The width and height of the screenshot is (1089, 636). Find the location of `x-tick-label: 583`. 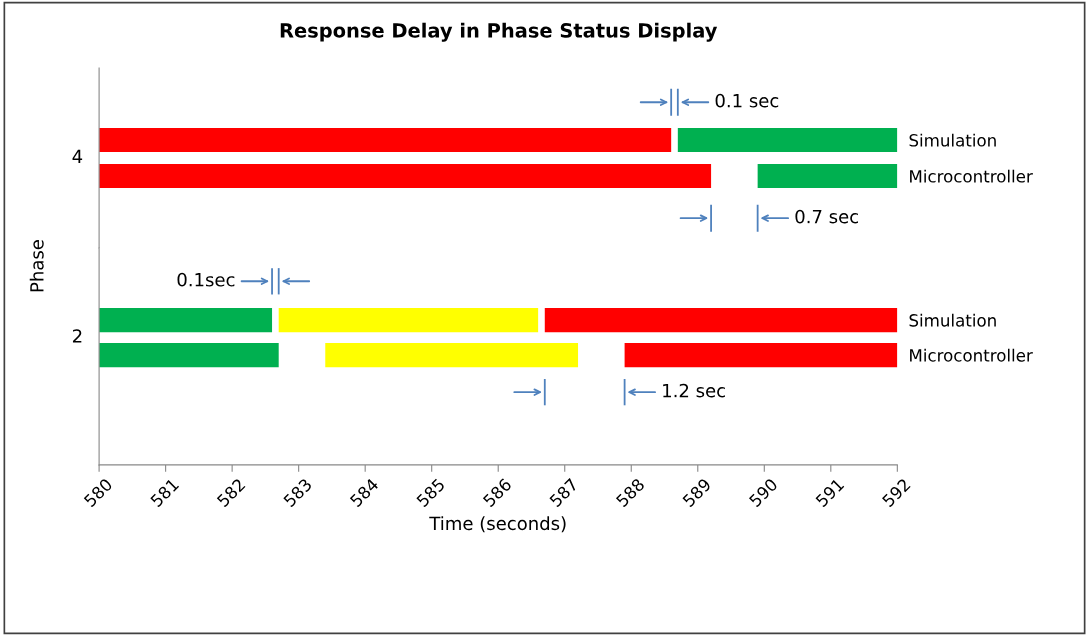

x-tick-label: 583 is located at coordinates (297, 492).